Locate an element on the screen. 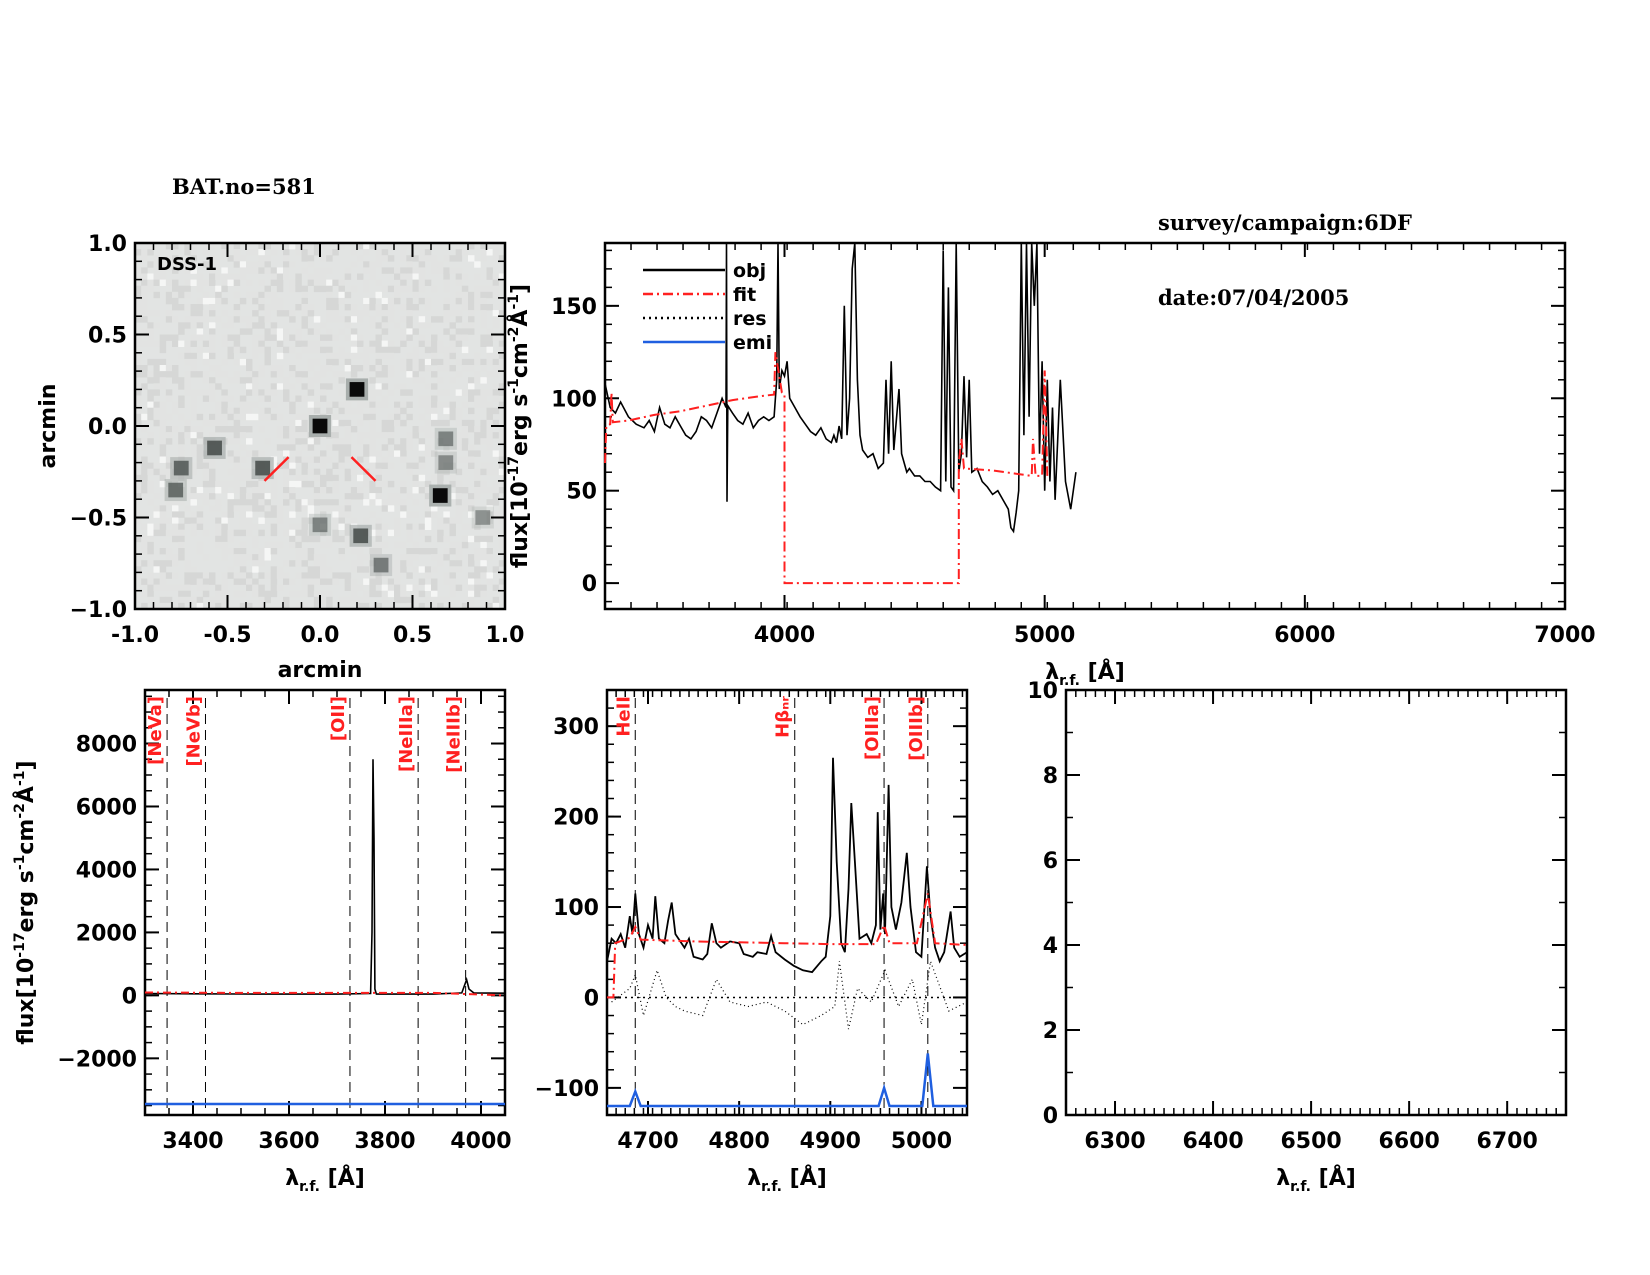 The width and height of the screenshot is (1650, 1275). x-tick-label: 7000 is located at coordinates (1564, 635).